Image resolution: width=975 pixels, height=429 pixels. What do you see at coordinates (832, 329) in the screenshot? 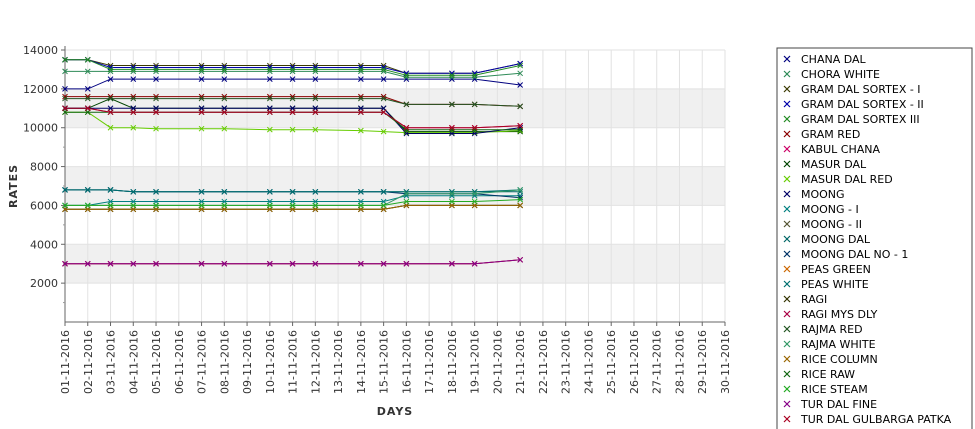
I see `legend-label: RAJMA RED` at bounding box center [832, 329].